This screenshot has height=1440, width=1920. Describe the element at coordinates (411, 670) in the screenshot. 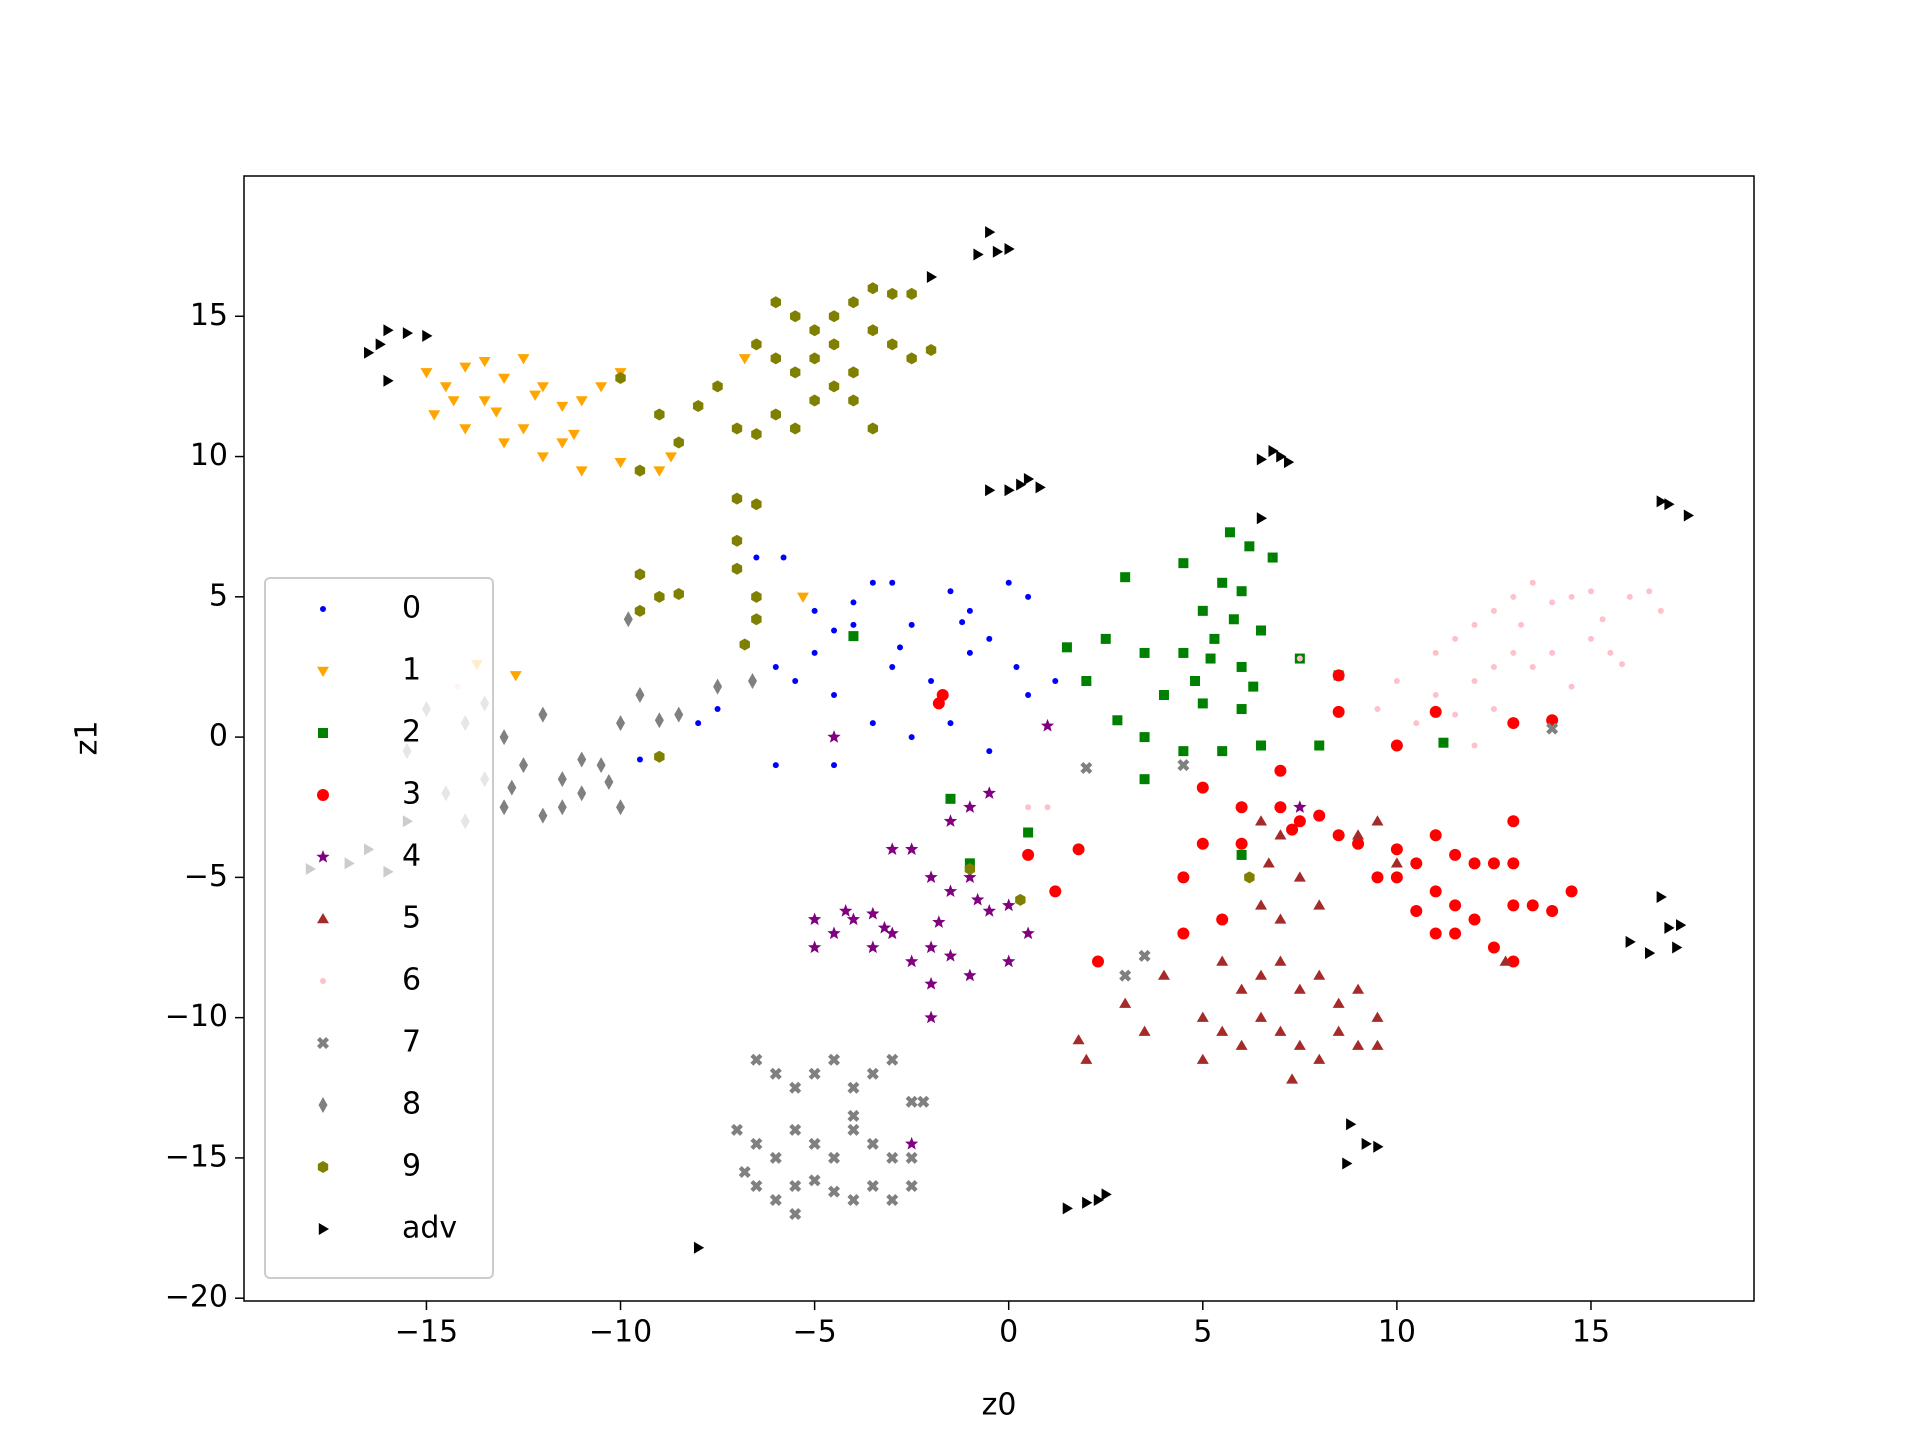

I see `legend-label: 1` at that location.